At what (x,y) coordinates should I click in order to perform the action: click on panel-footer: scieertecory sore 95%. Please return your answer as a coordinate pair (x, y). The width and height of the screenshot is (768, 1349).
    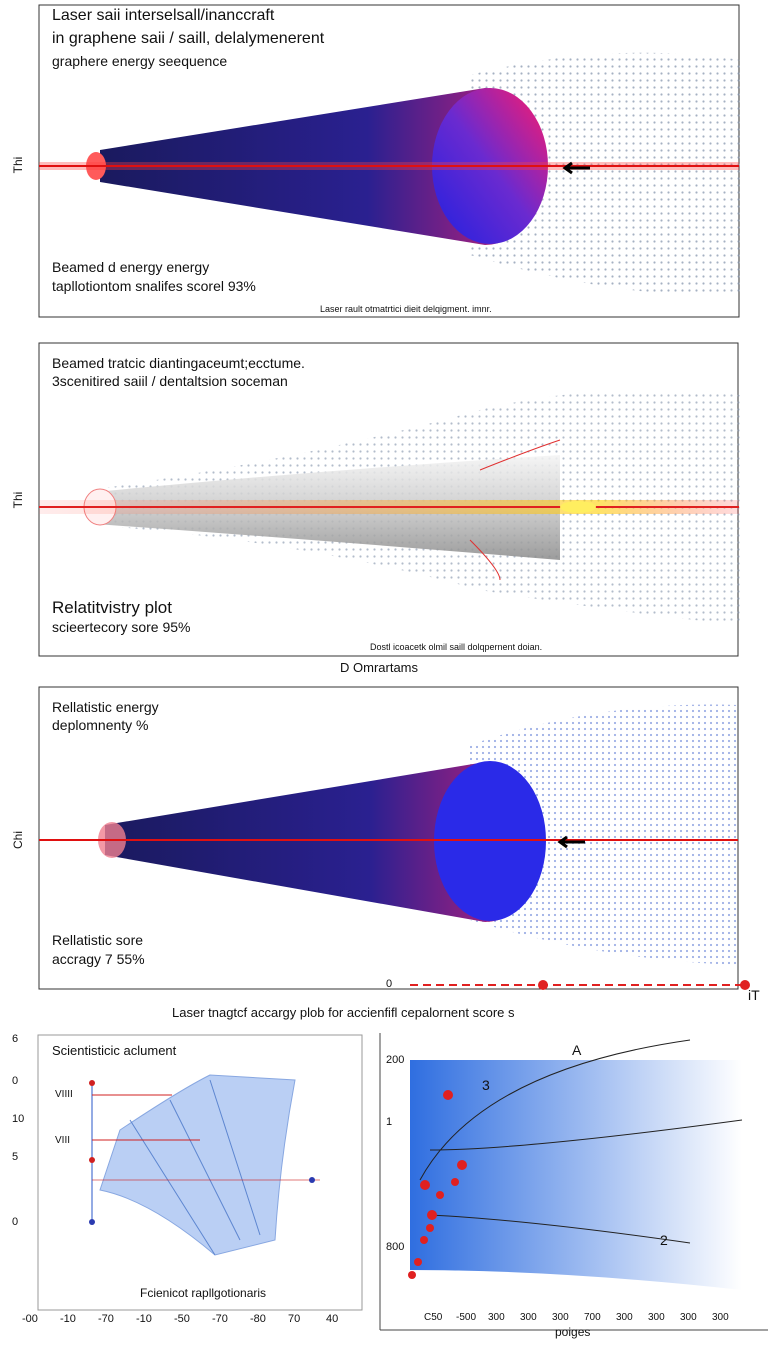
    Looking at the image, I should click on (121, 627).